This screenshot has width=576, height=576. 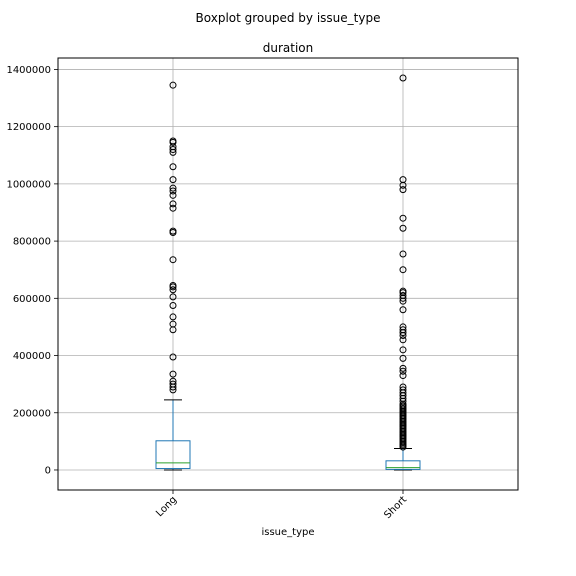 I want to click on chart-title: duration, so click(x=288, y=48).